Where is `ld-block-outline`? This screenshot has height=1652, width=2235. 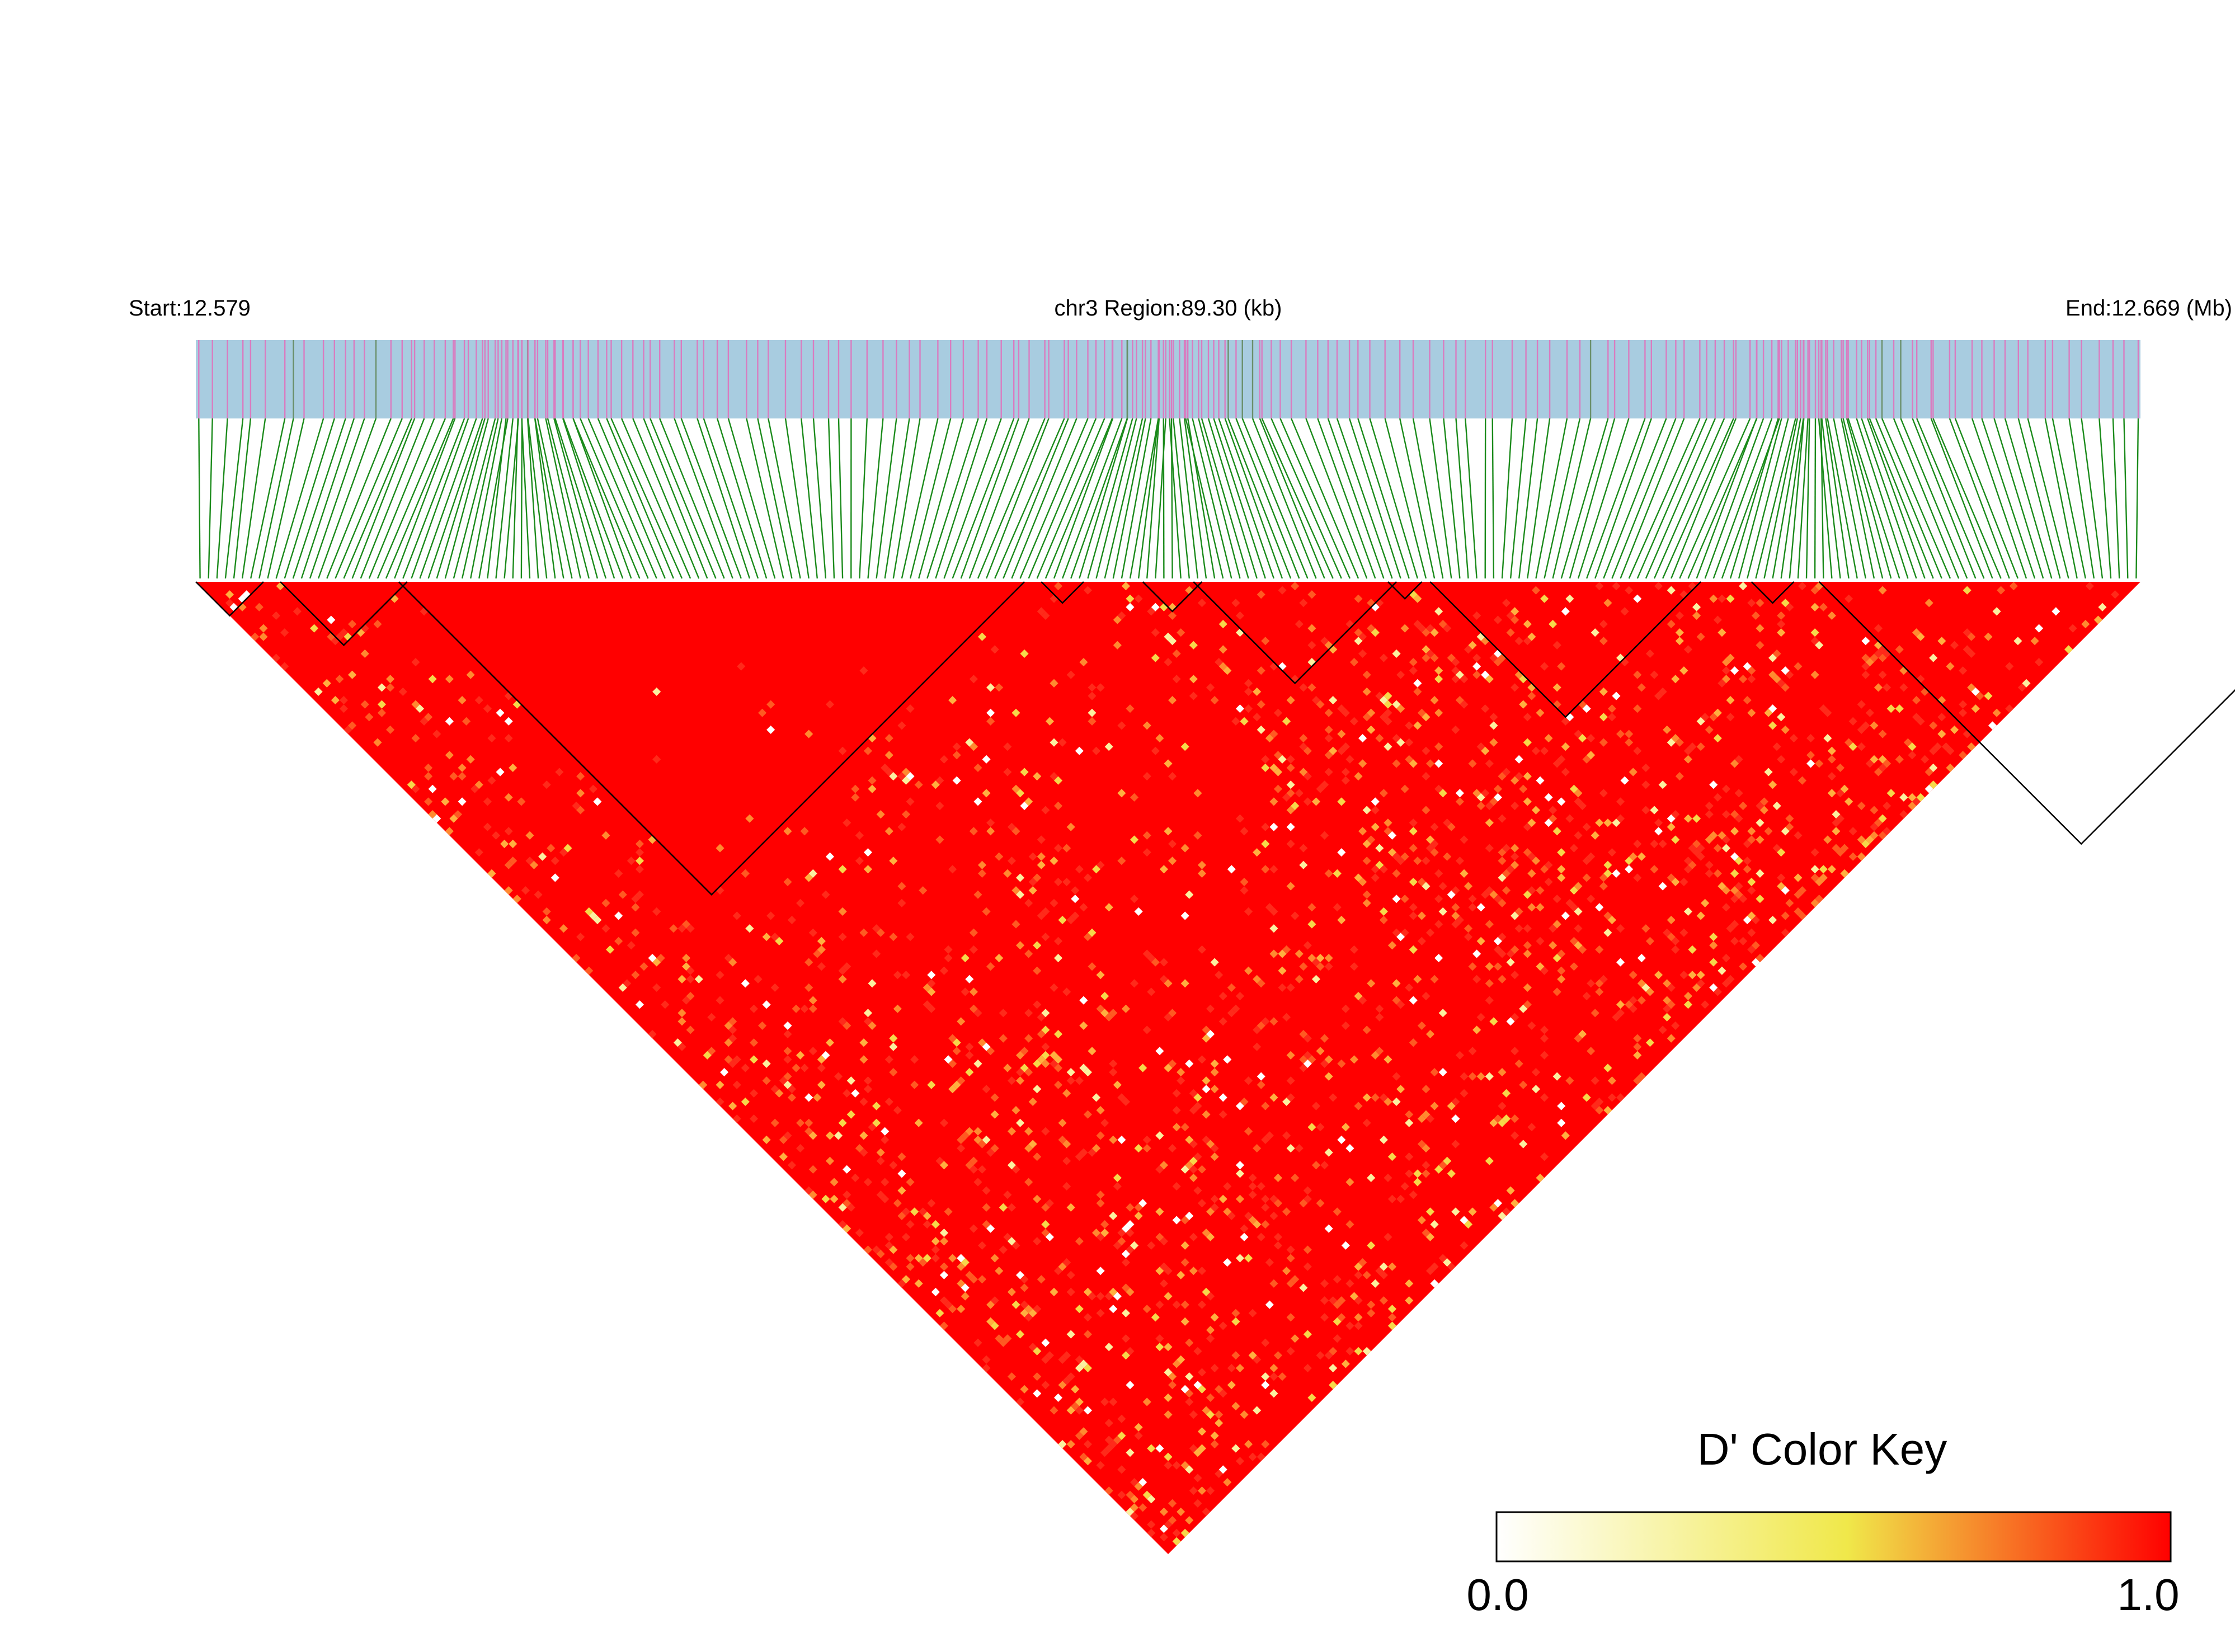 ld-block-outline is located at coordinates (1172, 597).